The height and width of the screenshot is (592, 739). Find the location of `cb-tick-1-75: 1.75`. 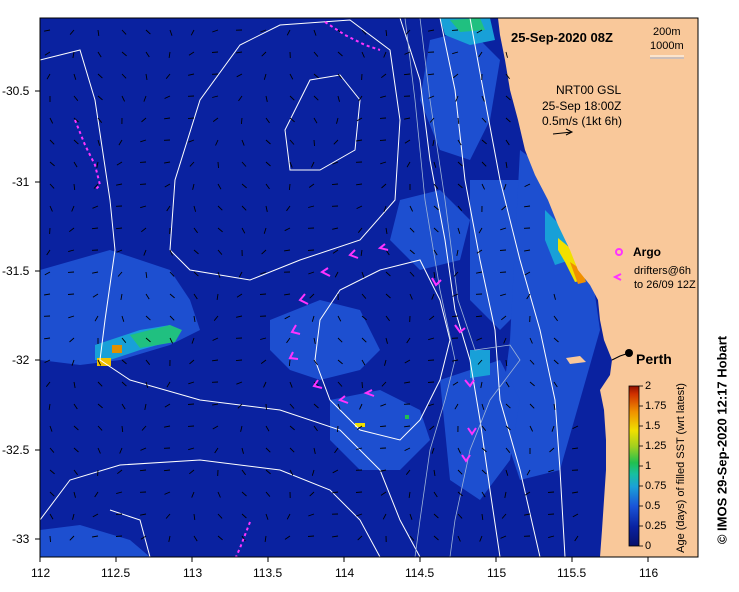

cb-tick-1-75: 1.75 is located at coordinates (656, 406).